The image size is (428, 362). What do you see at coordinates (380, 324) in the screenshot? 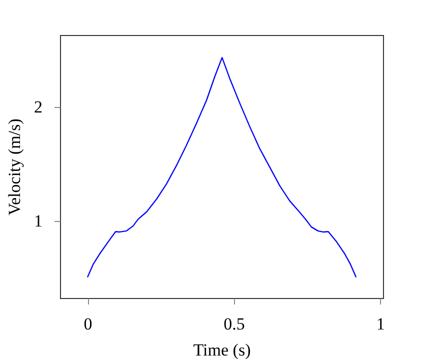
I see `x-tick-label: 1` at bounding box center [380, 324].